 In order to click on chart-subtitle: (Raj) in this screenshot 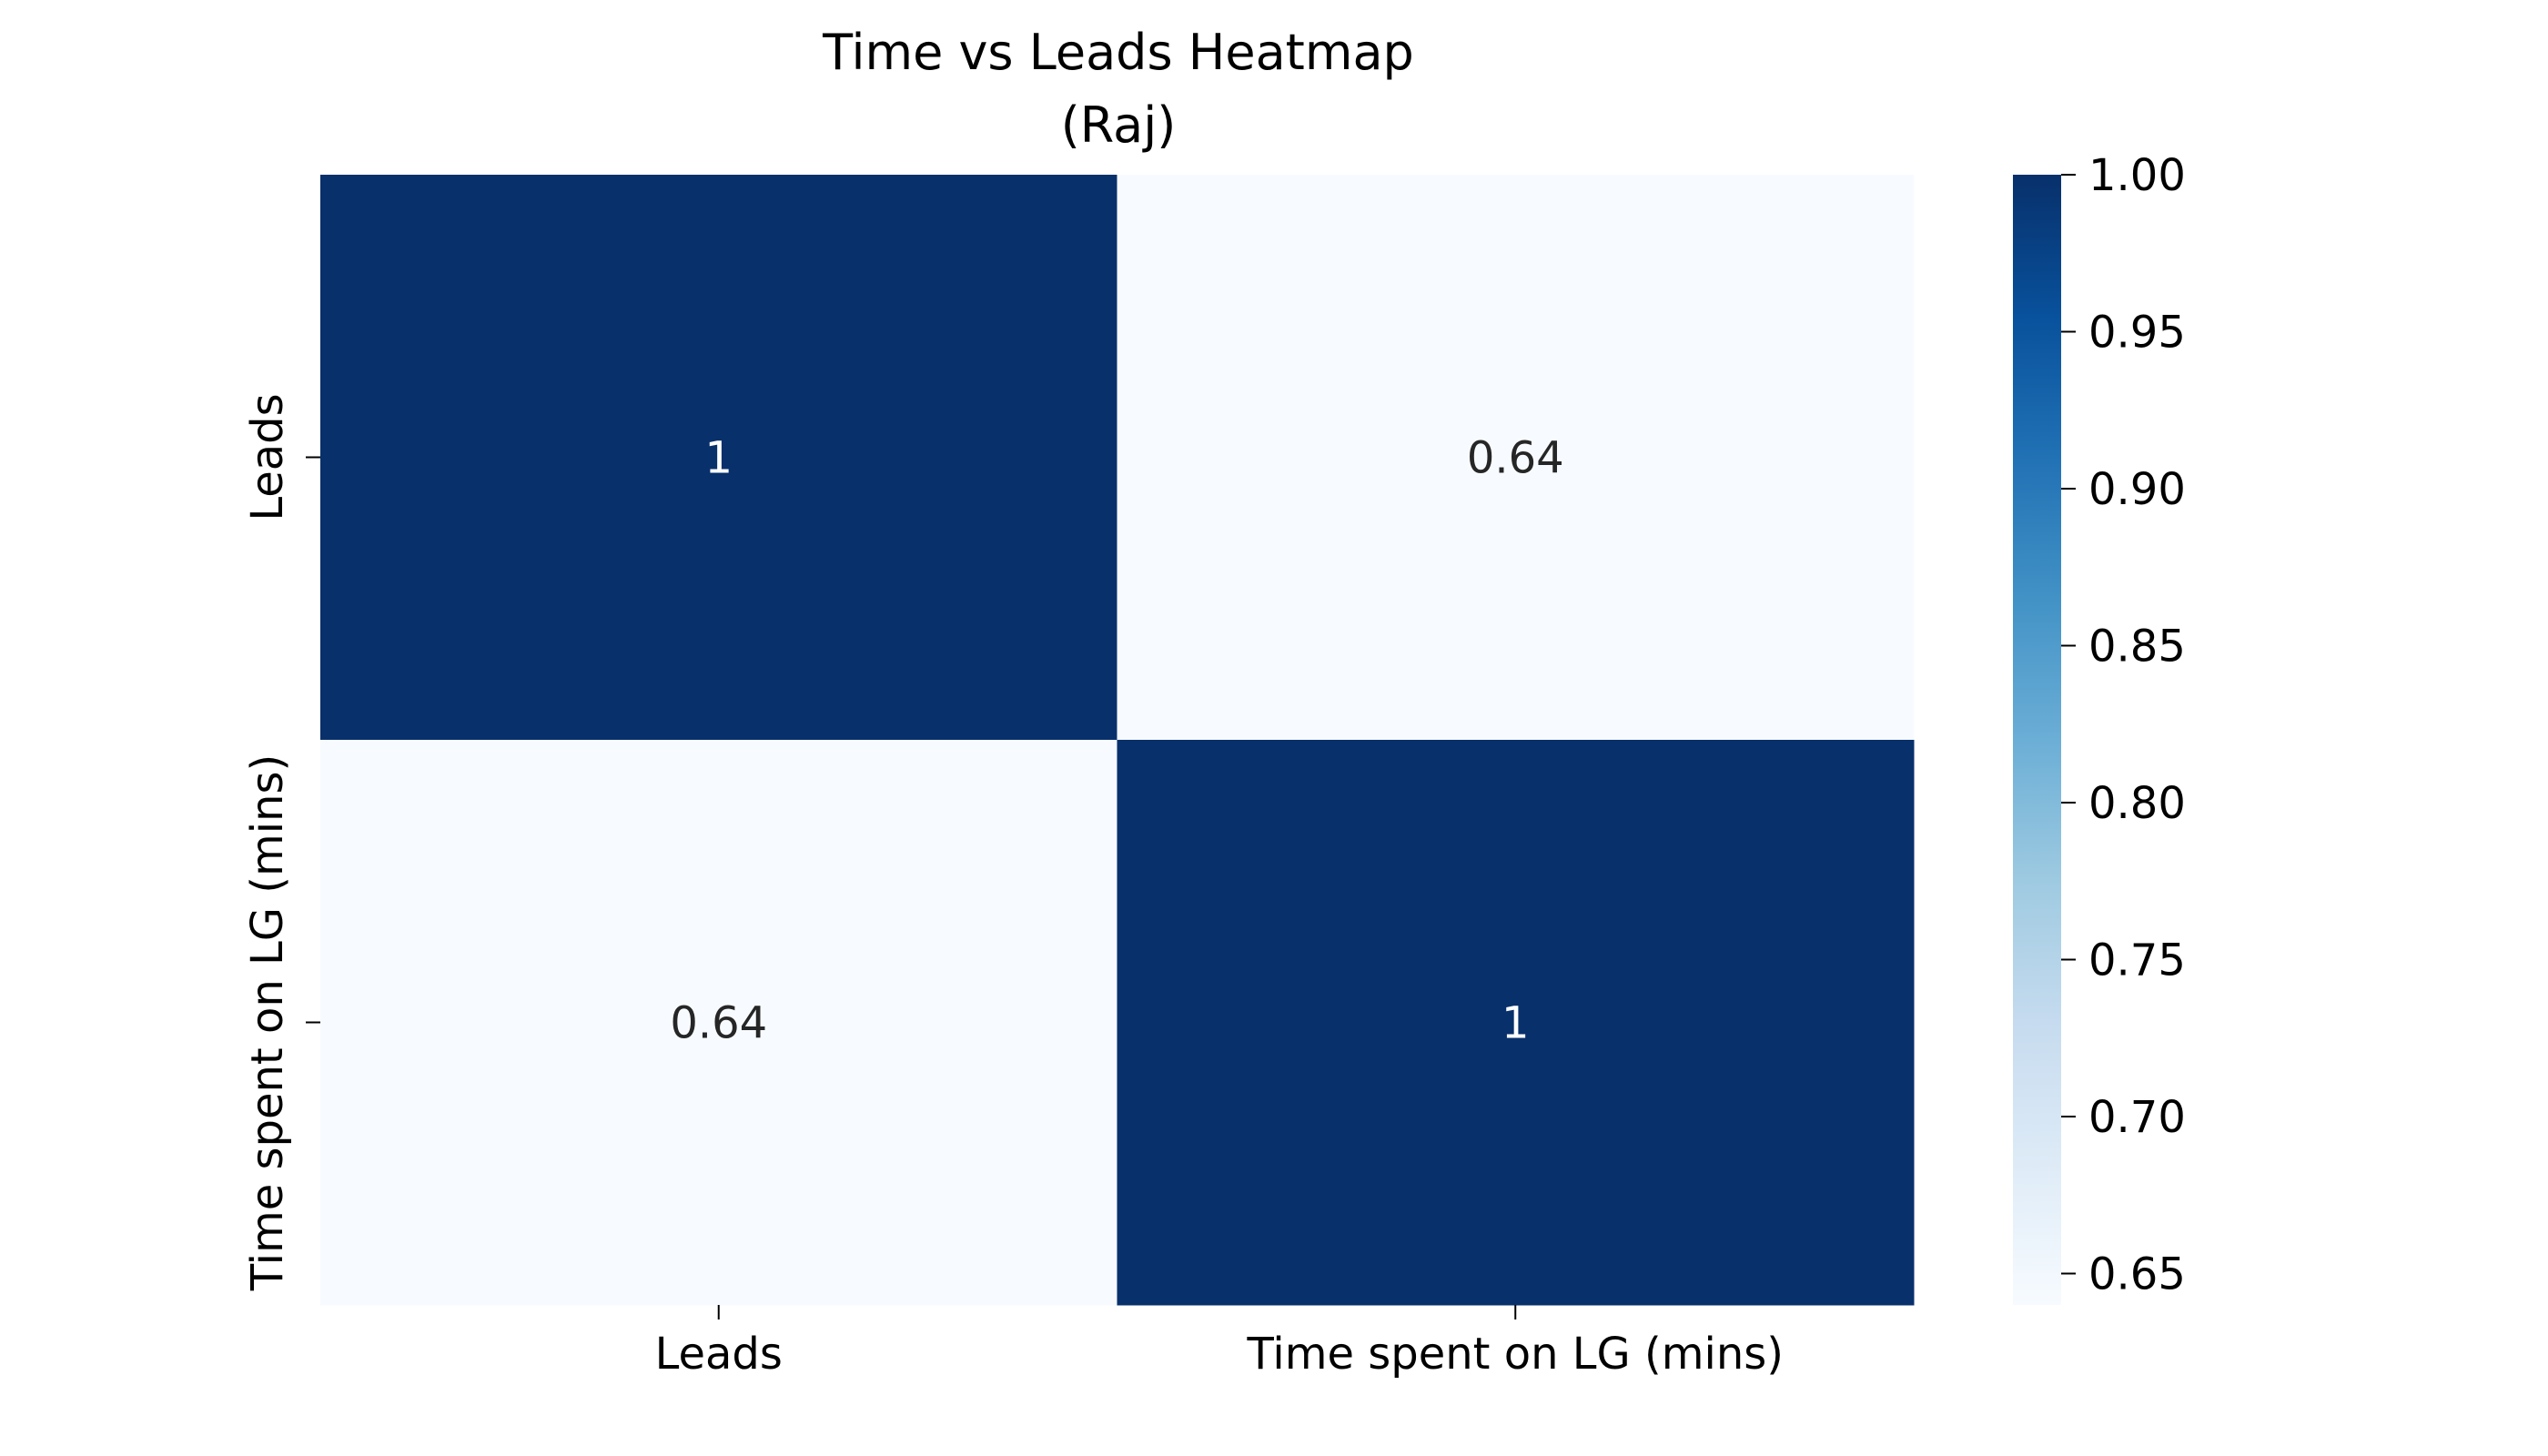, I will do `click(1119, 125)`.